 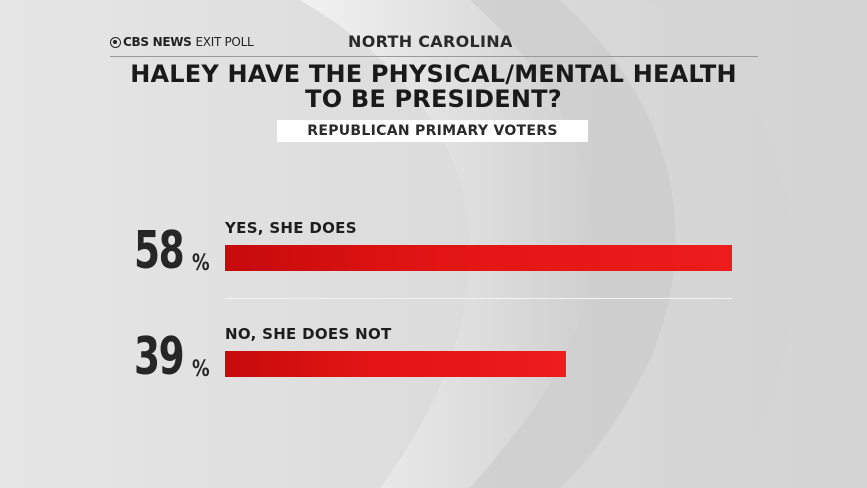 What do you see at coordinates (433, 74) in the screenshot?
I see `title-line-1: HALEY HAVE THE PHYSICAL/MENTAL HEALTH` at bounding box center [433, 74].